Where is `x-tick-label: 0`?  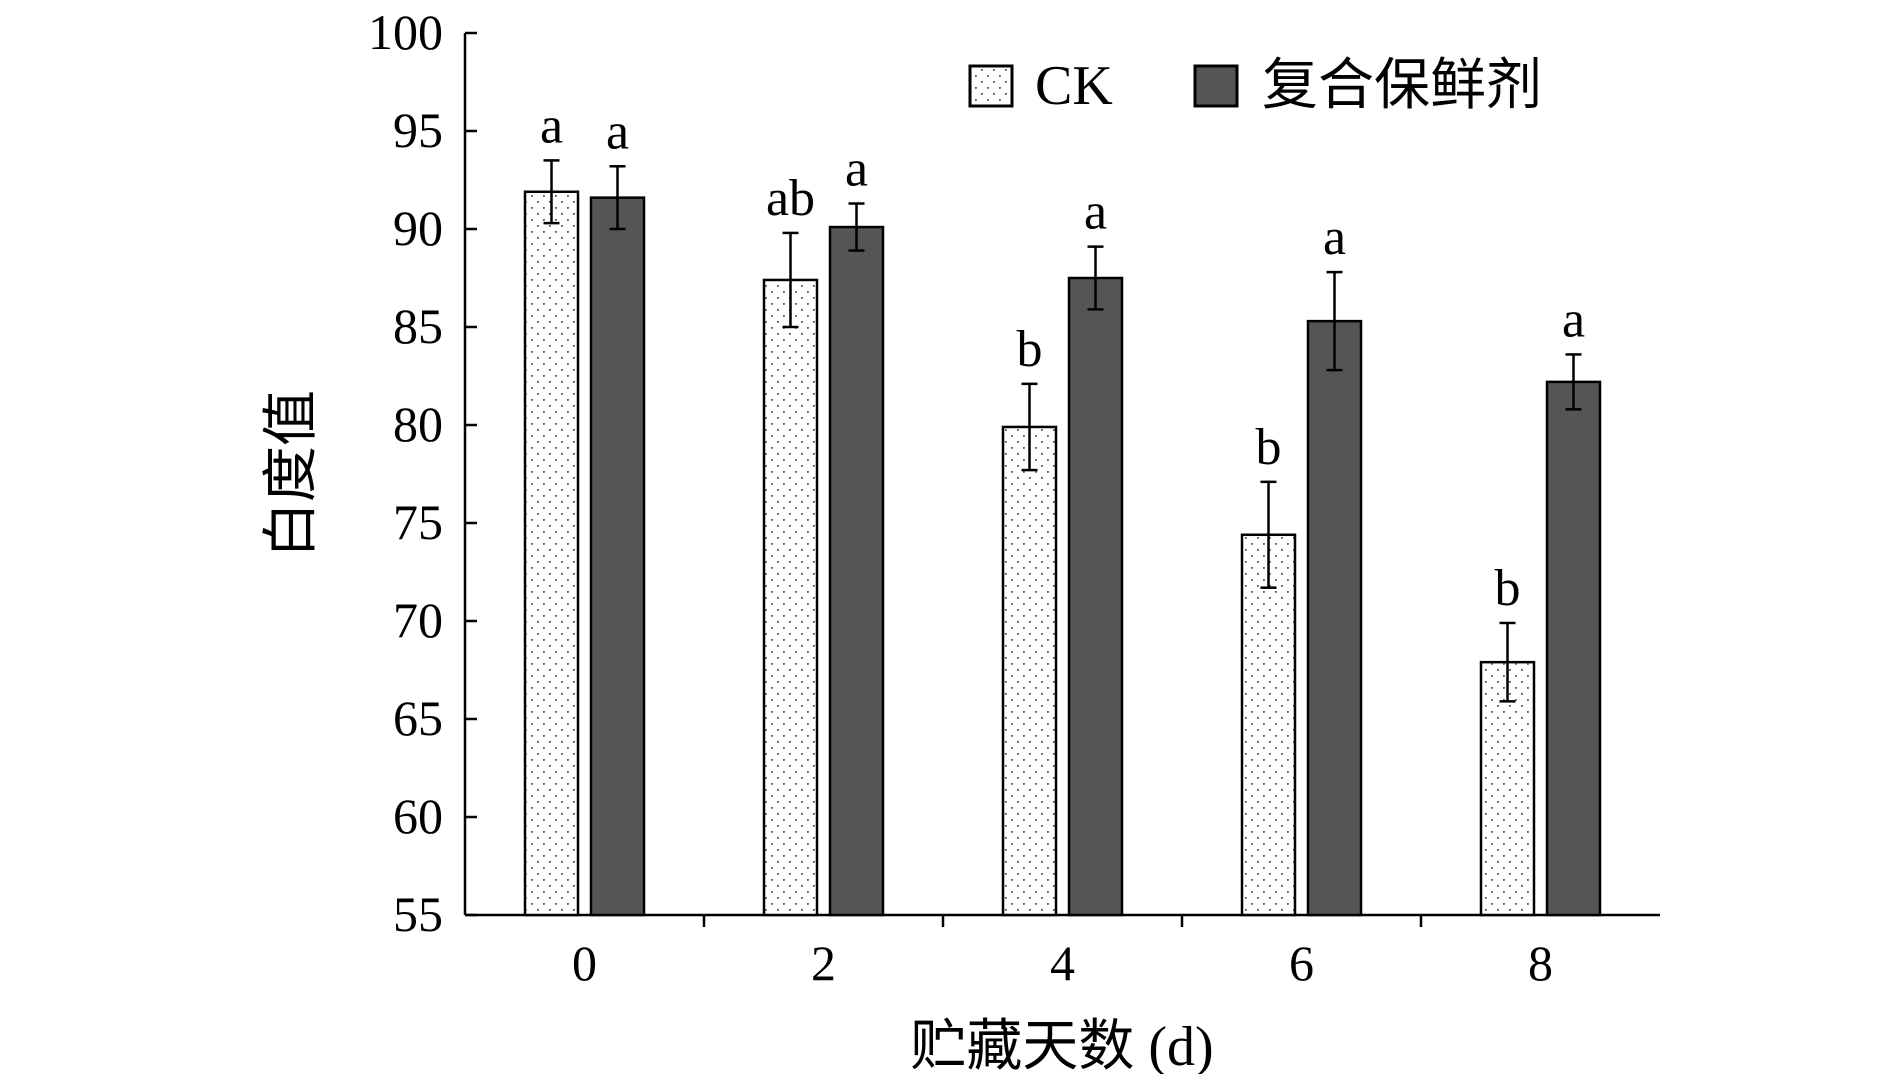
x-tick-label: 0 is located at coordinates (584, 963).